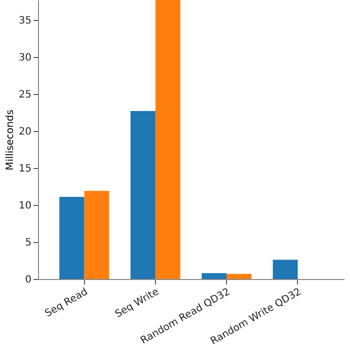 The width and height of the screenshot is (350, 350). Describe the element at coordinates (25, 132) in the screenshot. I see `y-tick-label: 20` at that location.